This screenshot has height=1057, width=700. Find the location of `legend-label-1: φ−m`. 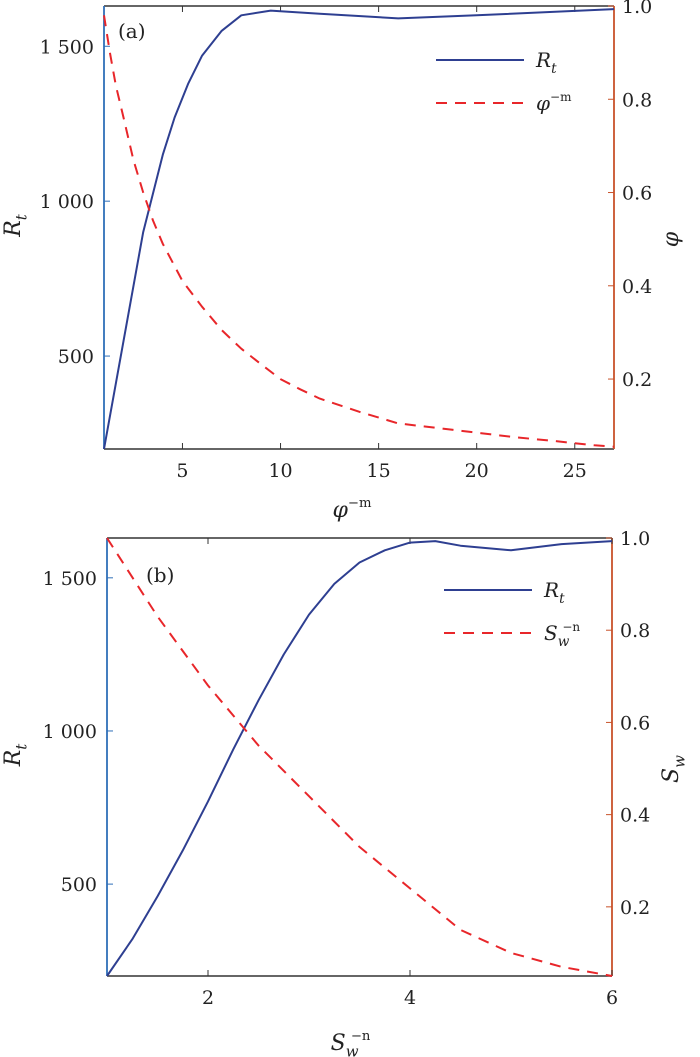

legend-label-1: φ−m is located at coordinates (554, 102).